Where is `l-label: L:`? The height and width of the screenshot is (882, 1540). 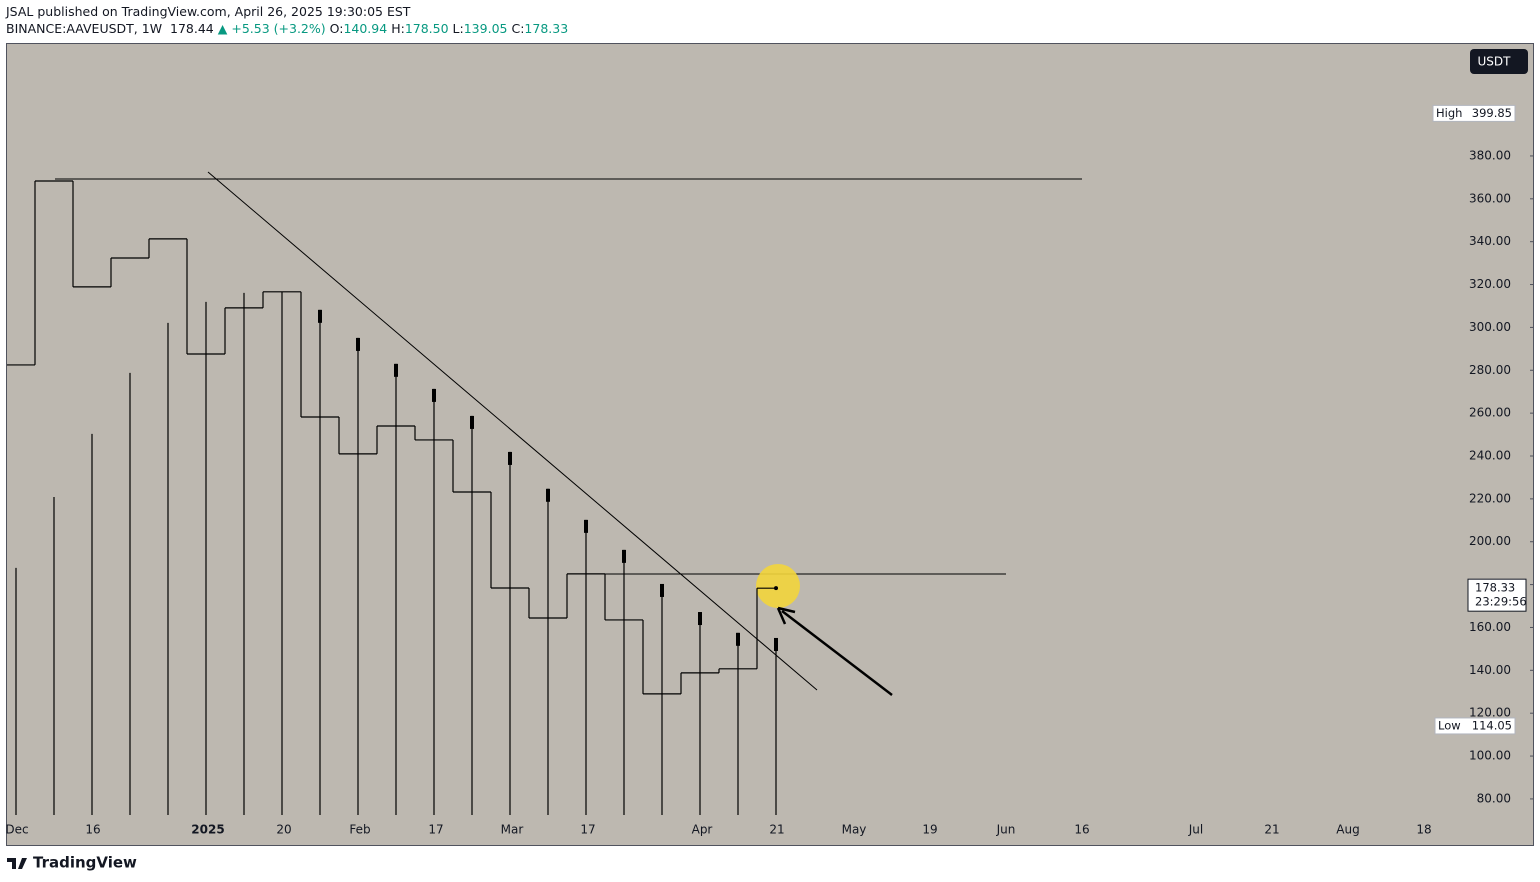 l-label: L: is located at coordinates (458, 28).